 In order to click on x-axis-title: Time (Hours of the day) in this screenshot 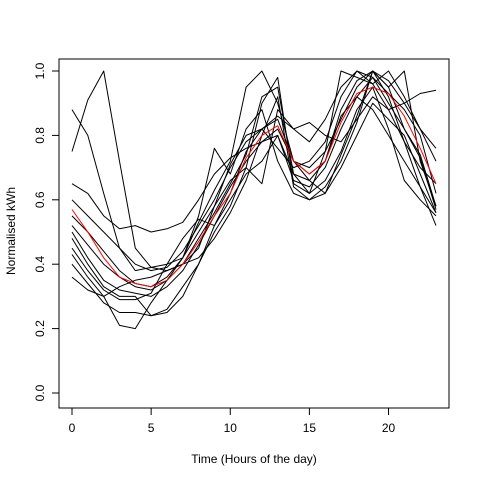, I will do `click(254, 459)`.